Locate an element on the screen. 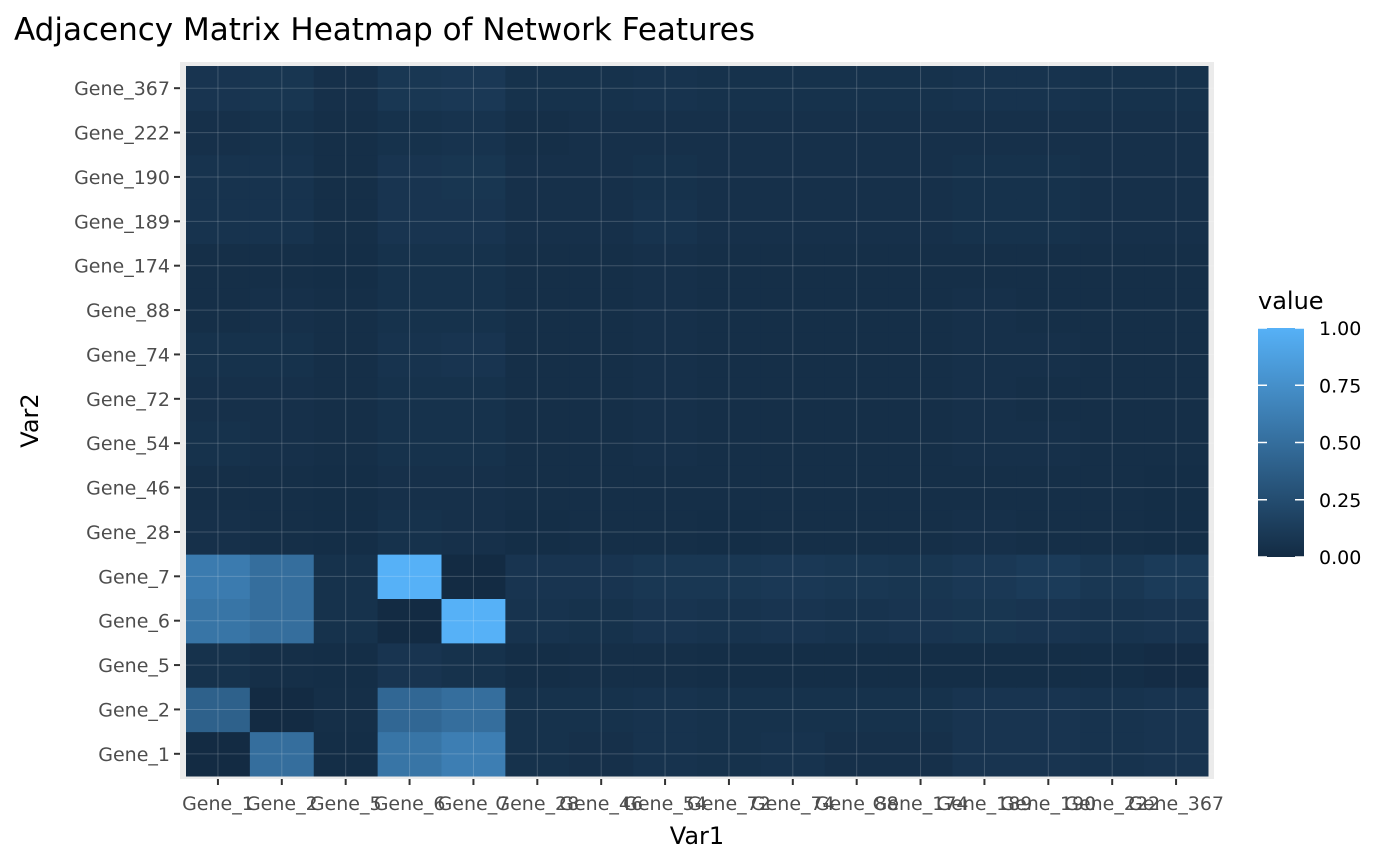 This screenshot has height=865, width=1400. y-tick-label: Gene_190 is located at coordinates (122, 178).